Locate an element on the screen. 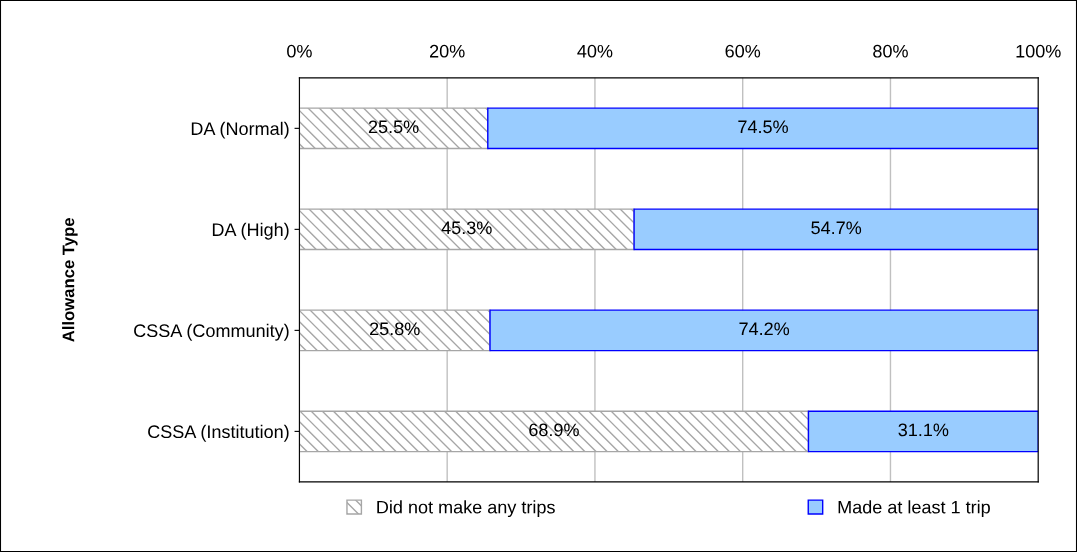 The height and width of the screenshot is (552, 1077). y-tick-label: DA (High) is located at coordinates (250, 231).